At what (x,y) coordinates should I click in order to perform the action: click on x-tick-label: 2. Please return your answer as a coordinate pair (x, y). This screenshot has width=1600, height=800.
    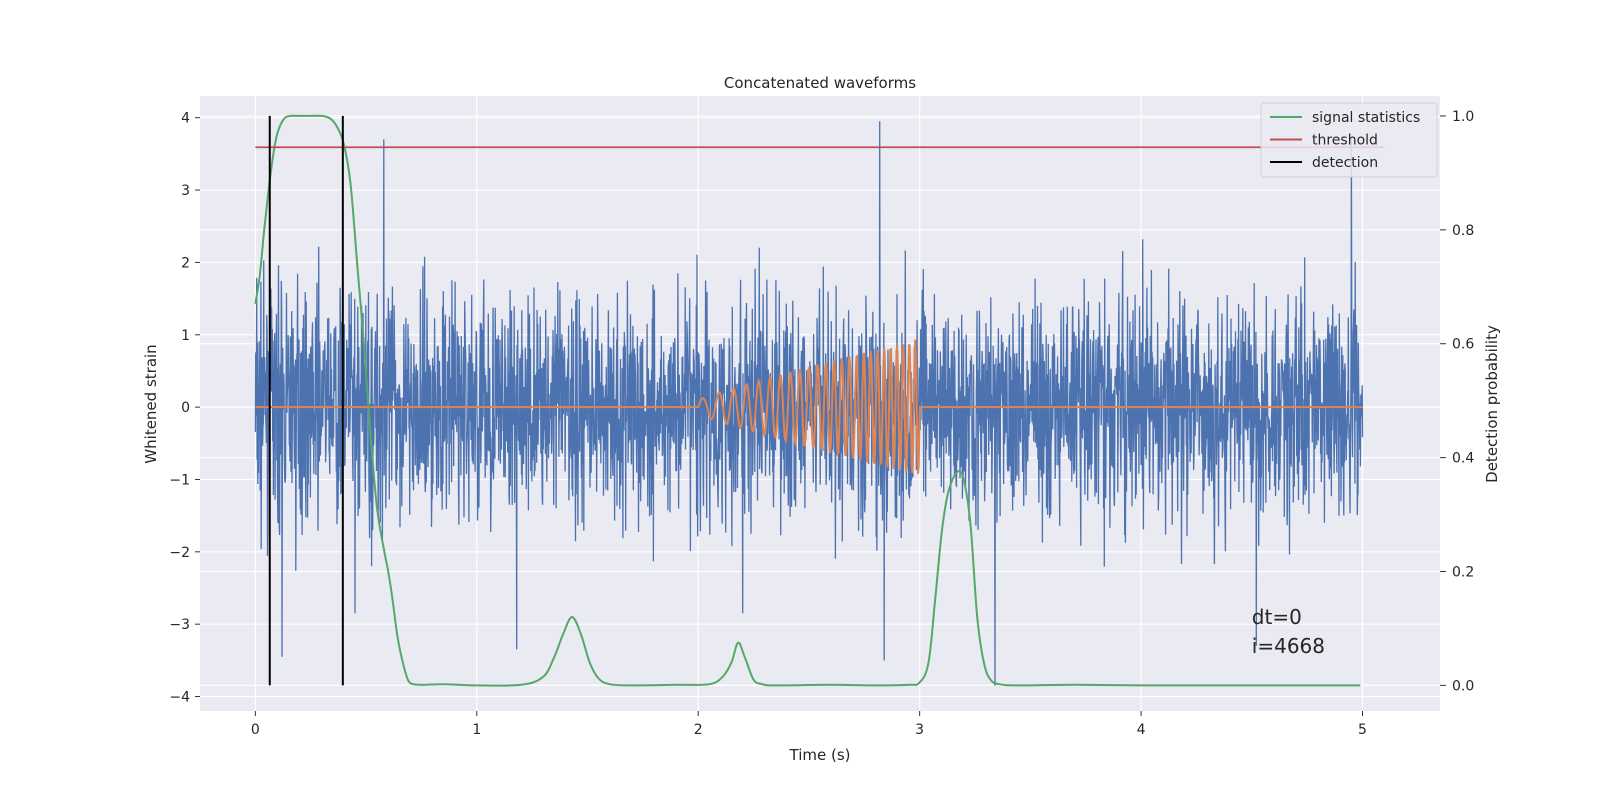
    Looking at the image, I should click on (698, 730).